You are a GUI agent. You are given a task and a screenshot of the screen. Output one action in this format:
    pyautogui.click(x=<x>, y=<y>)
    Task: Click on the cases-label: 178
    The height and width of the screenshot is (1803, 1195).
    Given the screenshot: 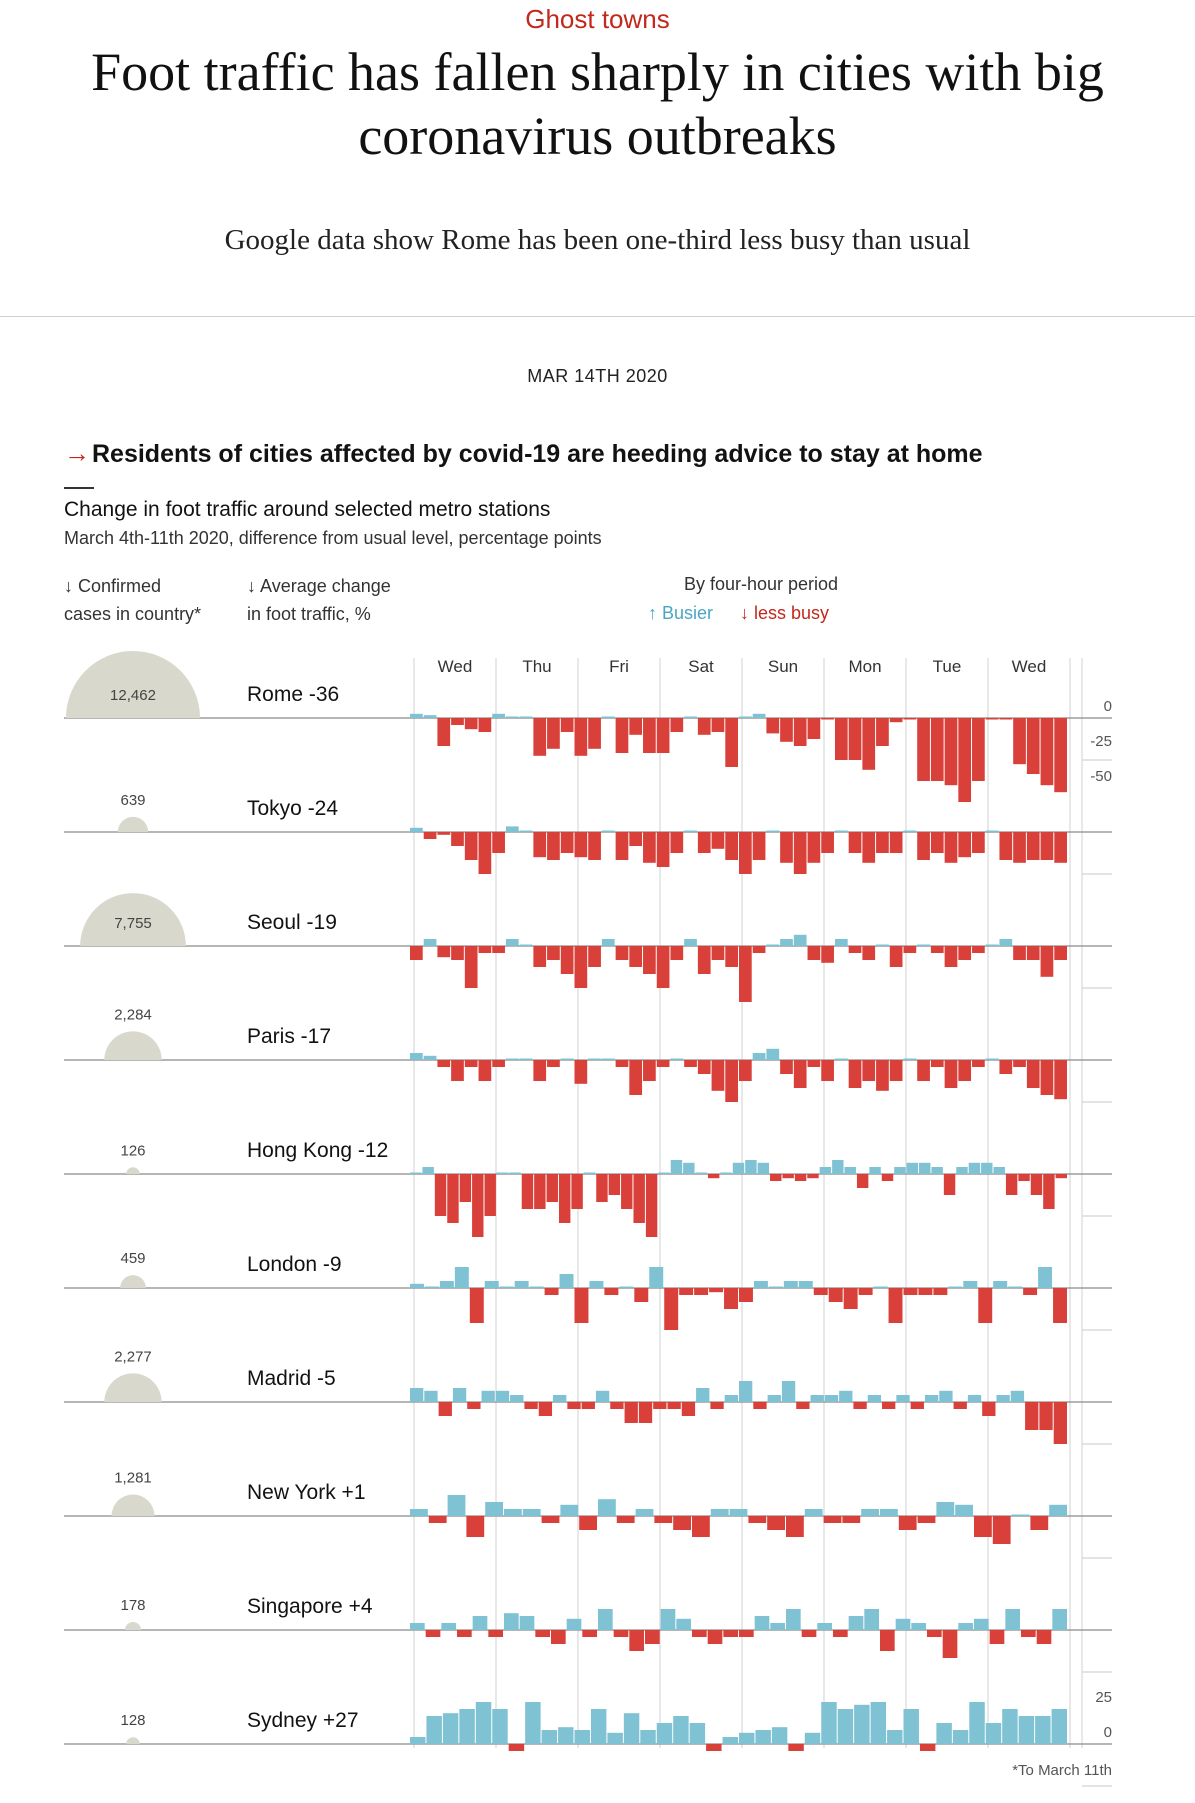 What is the action you would take?
    pyautogui.click(x=132, y=1605)
    